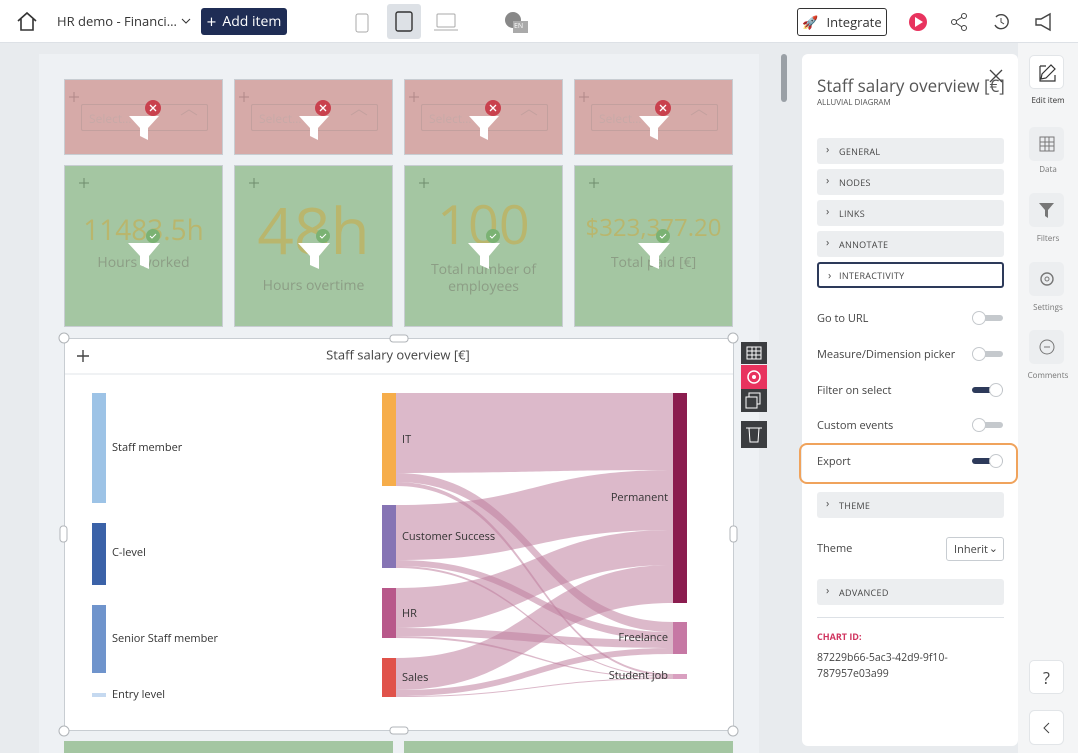  What do you see at coordinates (854, 102) in the screenshot?
I see `panel-subtitle: ALLUVIAL DIAGRAM` at bounding box center [854, 102].